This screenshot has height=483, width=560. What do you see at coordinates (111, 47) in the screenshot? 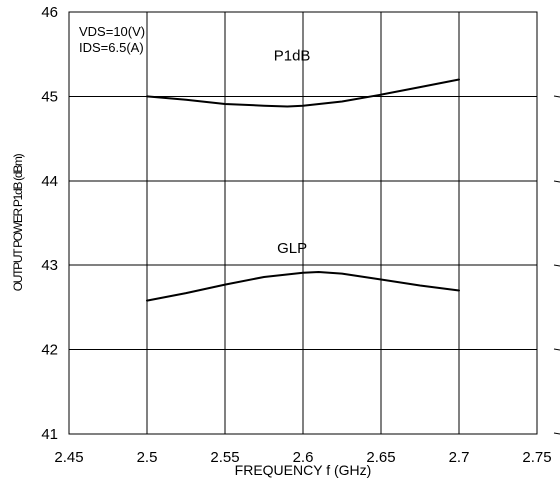
I see `condition-ids: IDS=6.5(A)` at bounding box center [111, 47].